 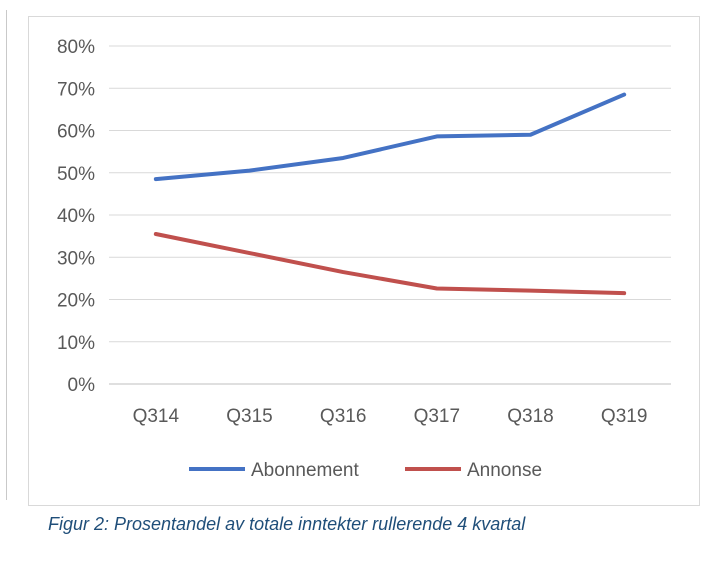 What do you see at coordinates (76, 258) in the screenshot?
I see `y-tick-label: 30%` at bounding box center [76, 258].